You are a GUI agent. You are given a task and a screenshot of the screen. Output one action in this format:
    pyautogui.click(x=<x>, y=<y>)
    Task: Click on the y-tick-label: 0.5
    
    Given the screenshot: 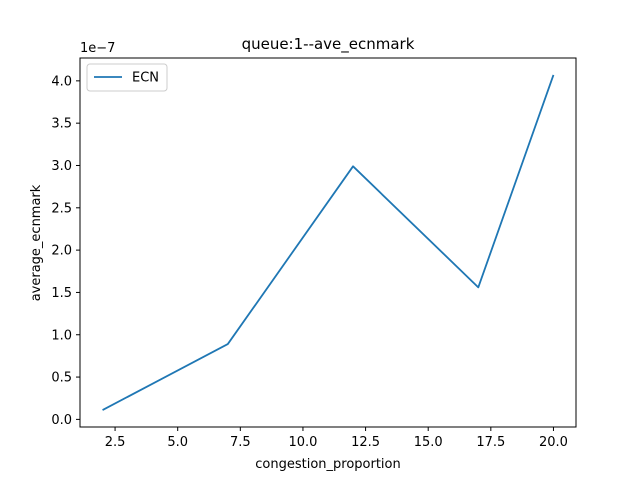 What is the action you would take?
    pyautogui.click(x=61, y=378)
    